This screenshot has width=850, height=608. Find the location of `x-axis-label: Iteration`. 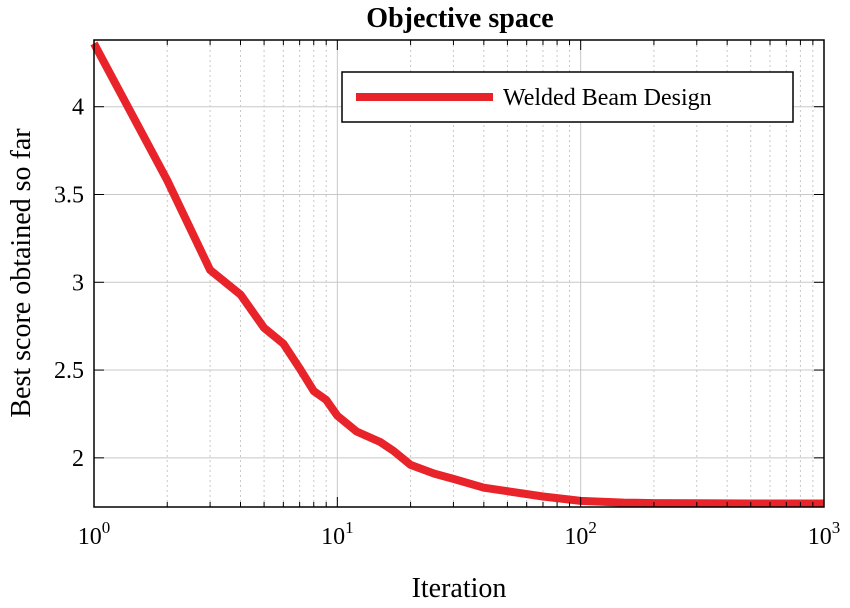

x-axis-label: Iteration is located at coordinates (459, 588).